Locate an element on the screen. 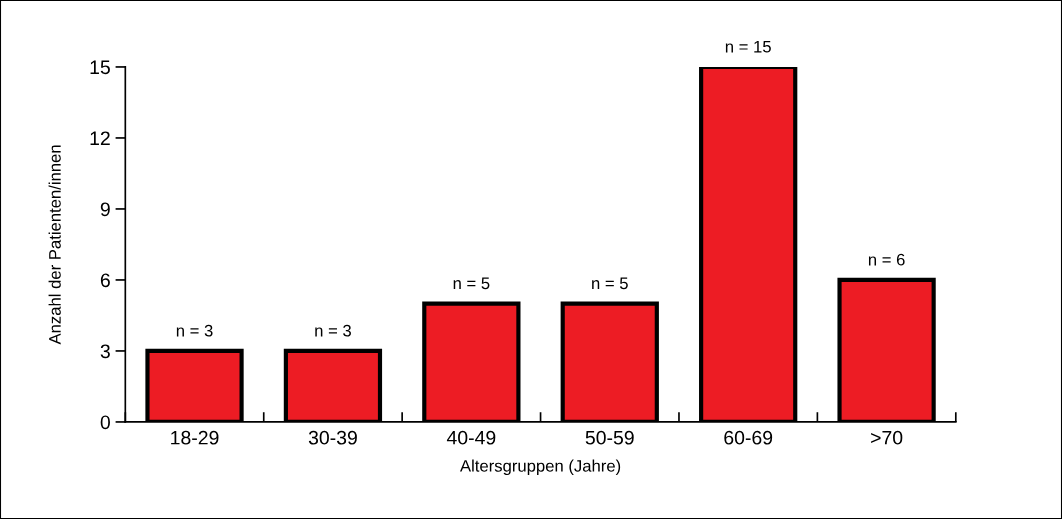 The image size is (1062, 519). y-axis-title: Anzahl der Patienten/innen is located at coordinates (54, 245).